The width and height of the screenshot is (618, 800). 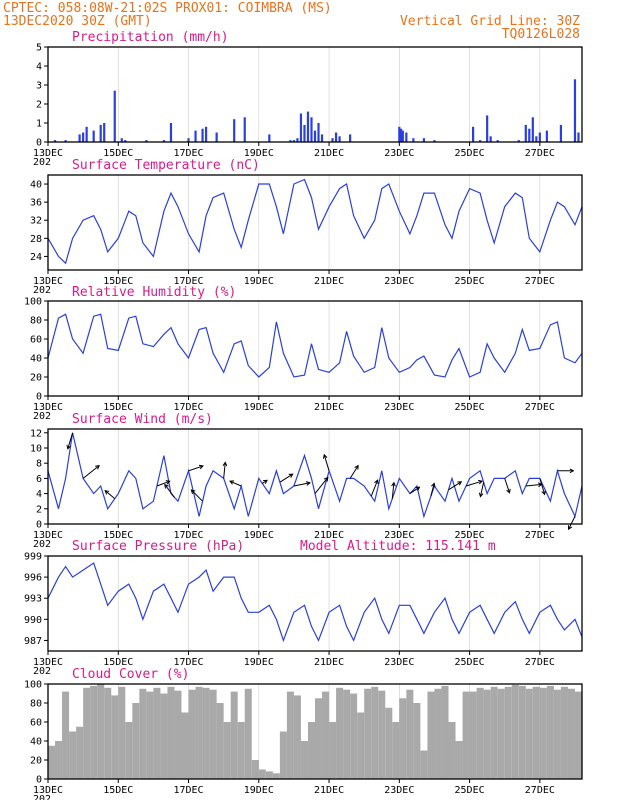 I want to click on rh-line, so click(x=315, y=345).